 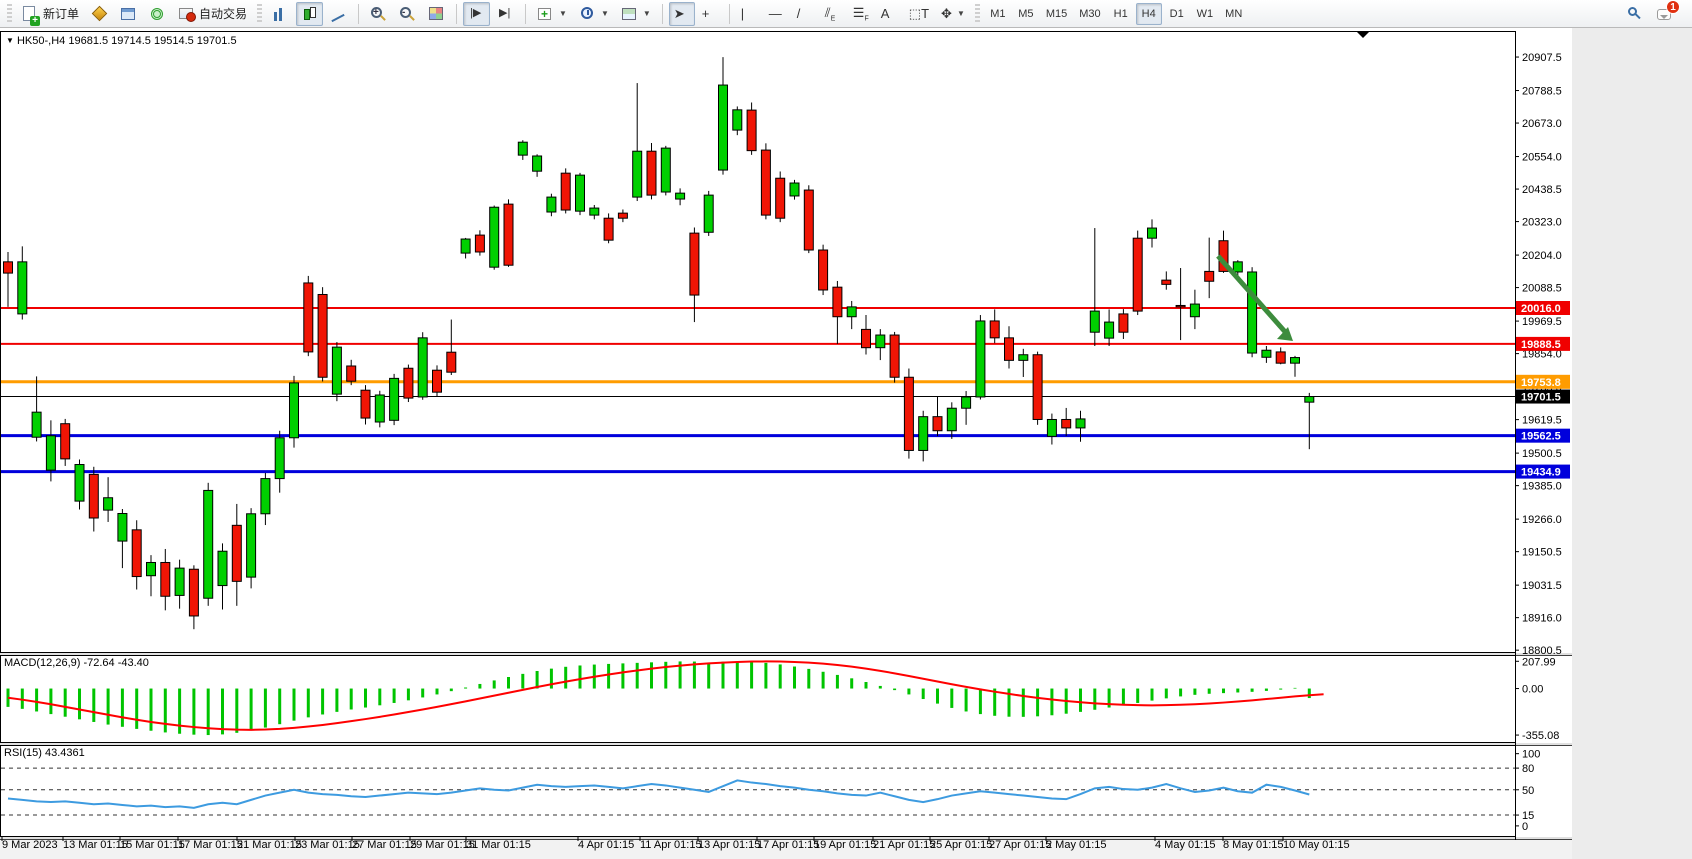 What do you see at coordinates (1120, 13) in the screenshot?
I see `timeframe-h1: H1` at bounding box center [1120, 13].